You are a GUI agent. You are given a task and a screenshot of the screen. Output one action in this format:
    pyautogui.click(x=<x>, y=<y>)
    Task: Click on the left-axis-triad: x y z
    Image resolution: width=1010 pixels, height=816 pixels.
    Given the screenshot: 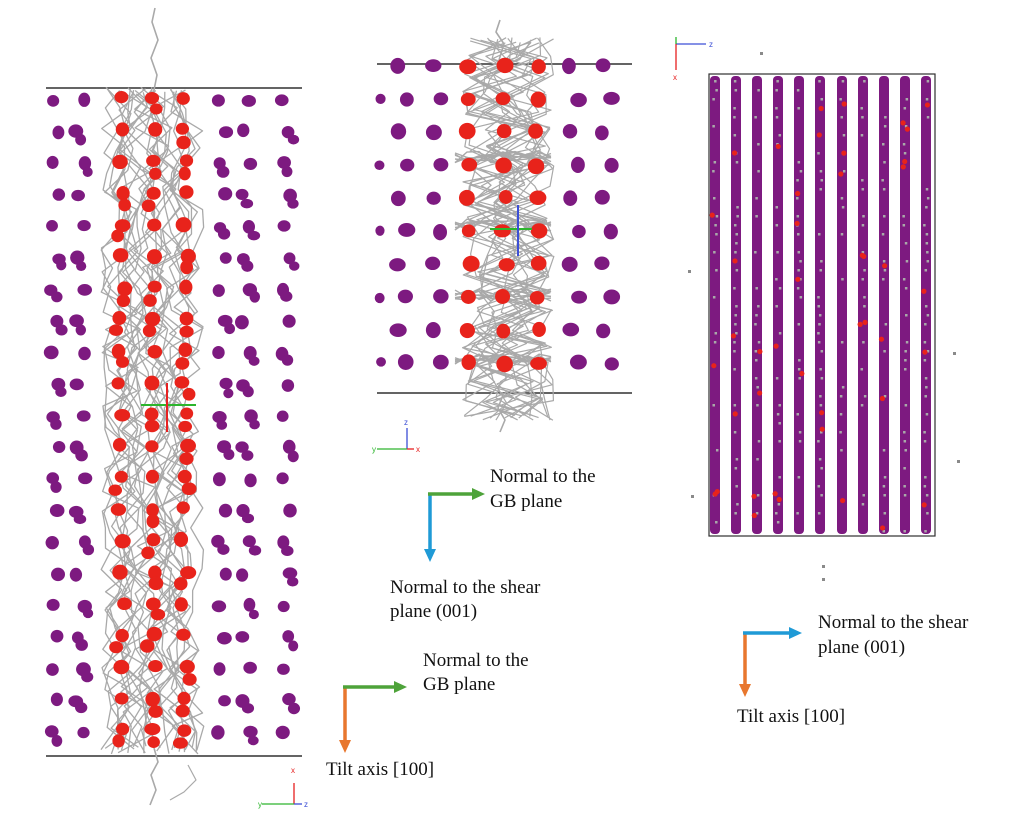 What is the action you would take?
    pyautogui.click(x=283, y=787)
    